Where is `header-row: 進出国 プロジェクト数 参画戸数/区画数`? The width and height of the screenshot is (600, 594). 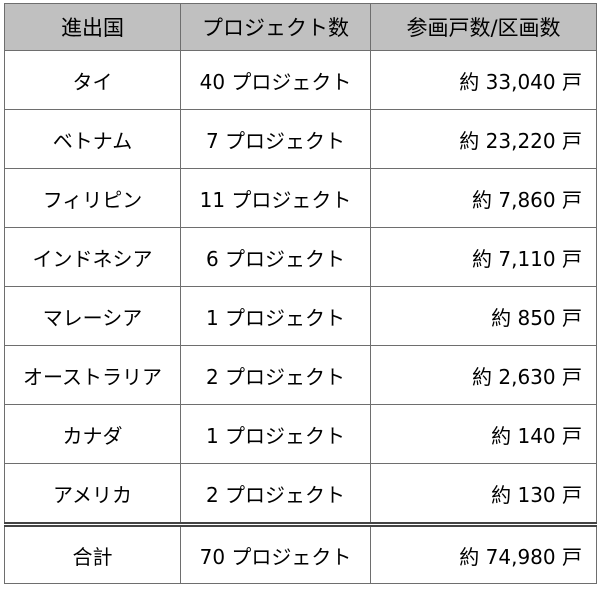 header-row: 進出国 プロジェクト数 参画戸数/区画数 is located at coordinates (300, 27).